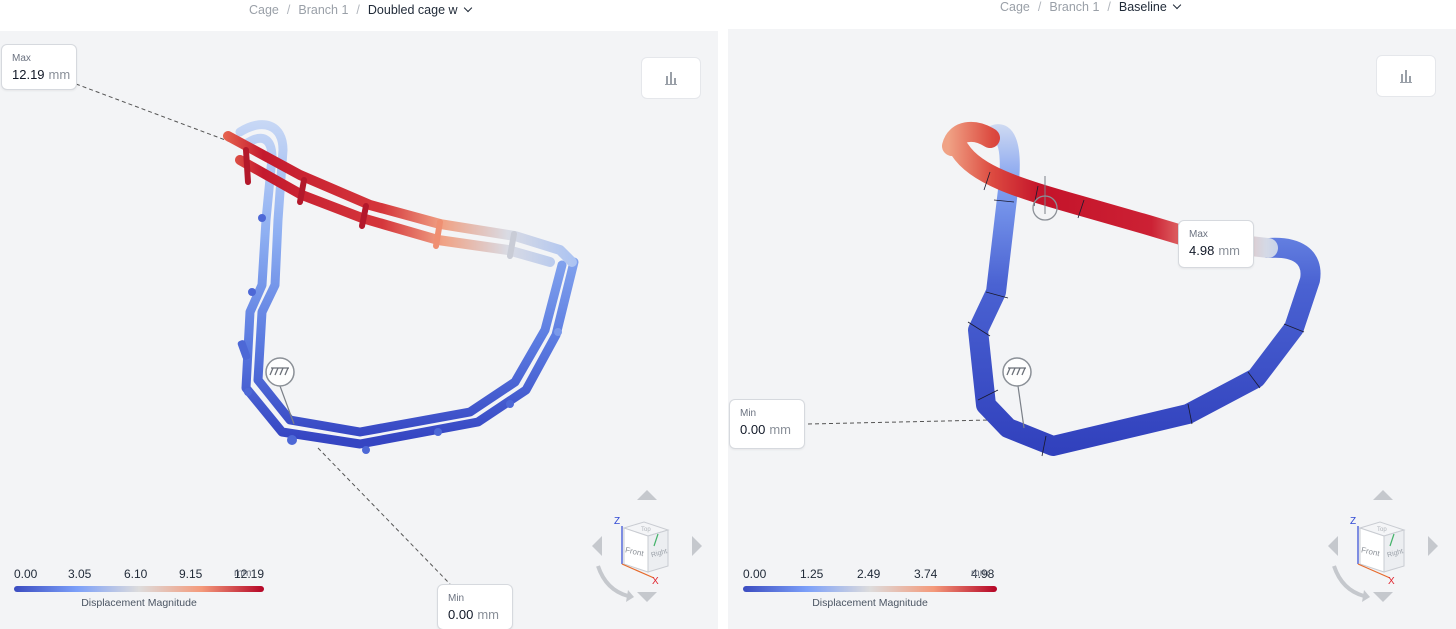 The height and width of the screenshot is (629, 1456). What do you see at coordinates (1110, 189) in the screenshot?
I see `cage-top-beam` at bounding box center [1110, 189].